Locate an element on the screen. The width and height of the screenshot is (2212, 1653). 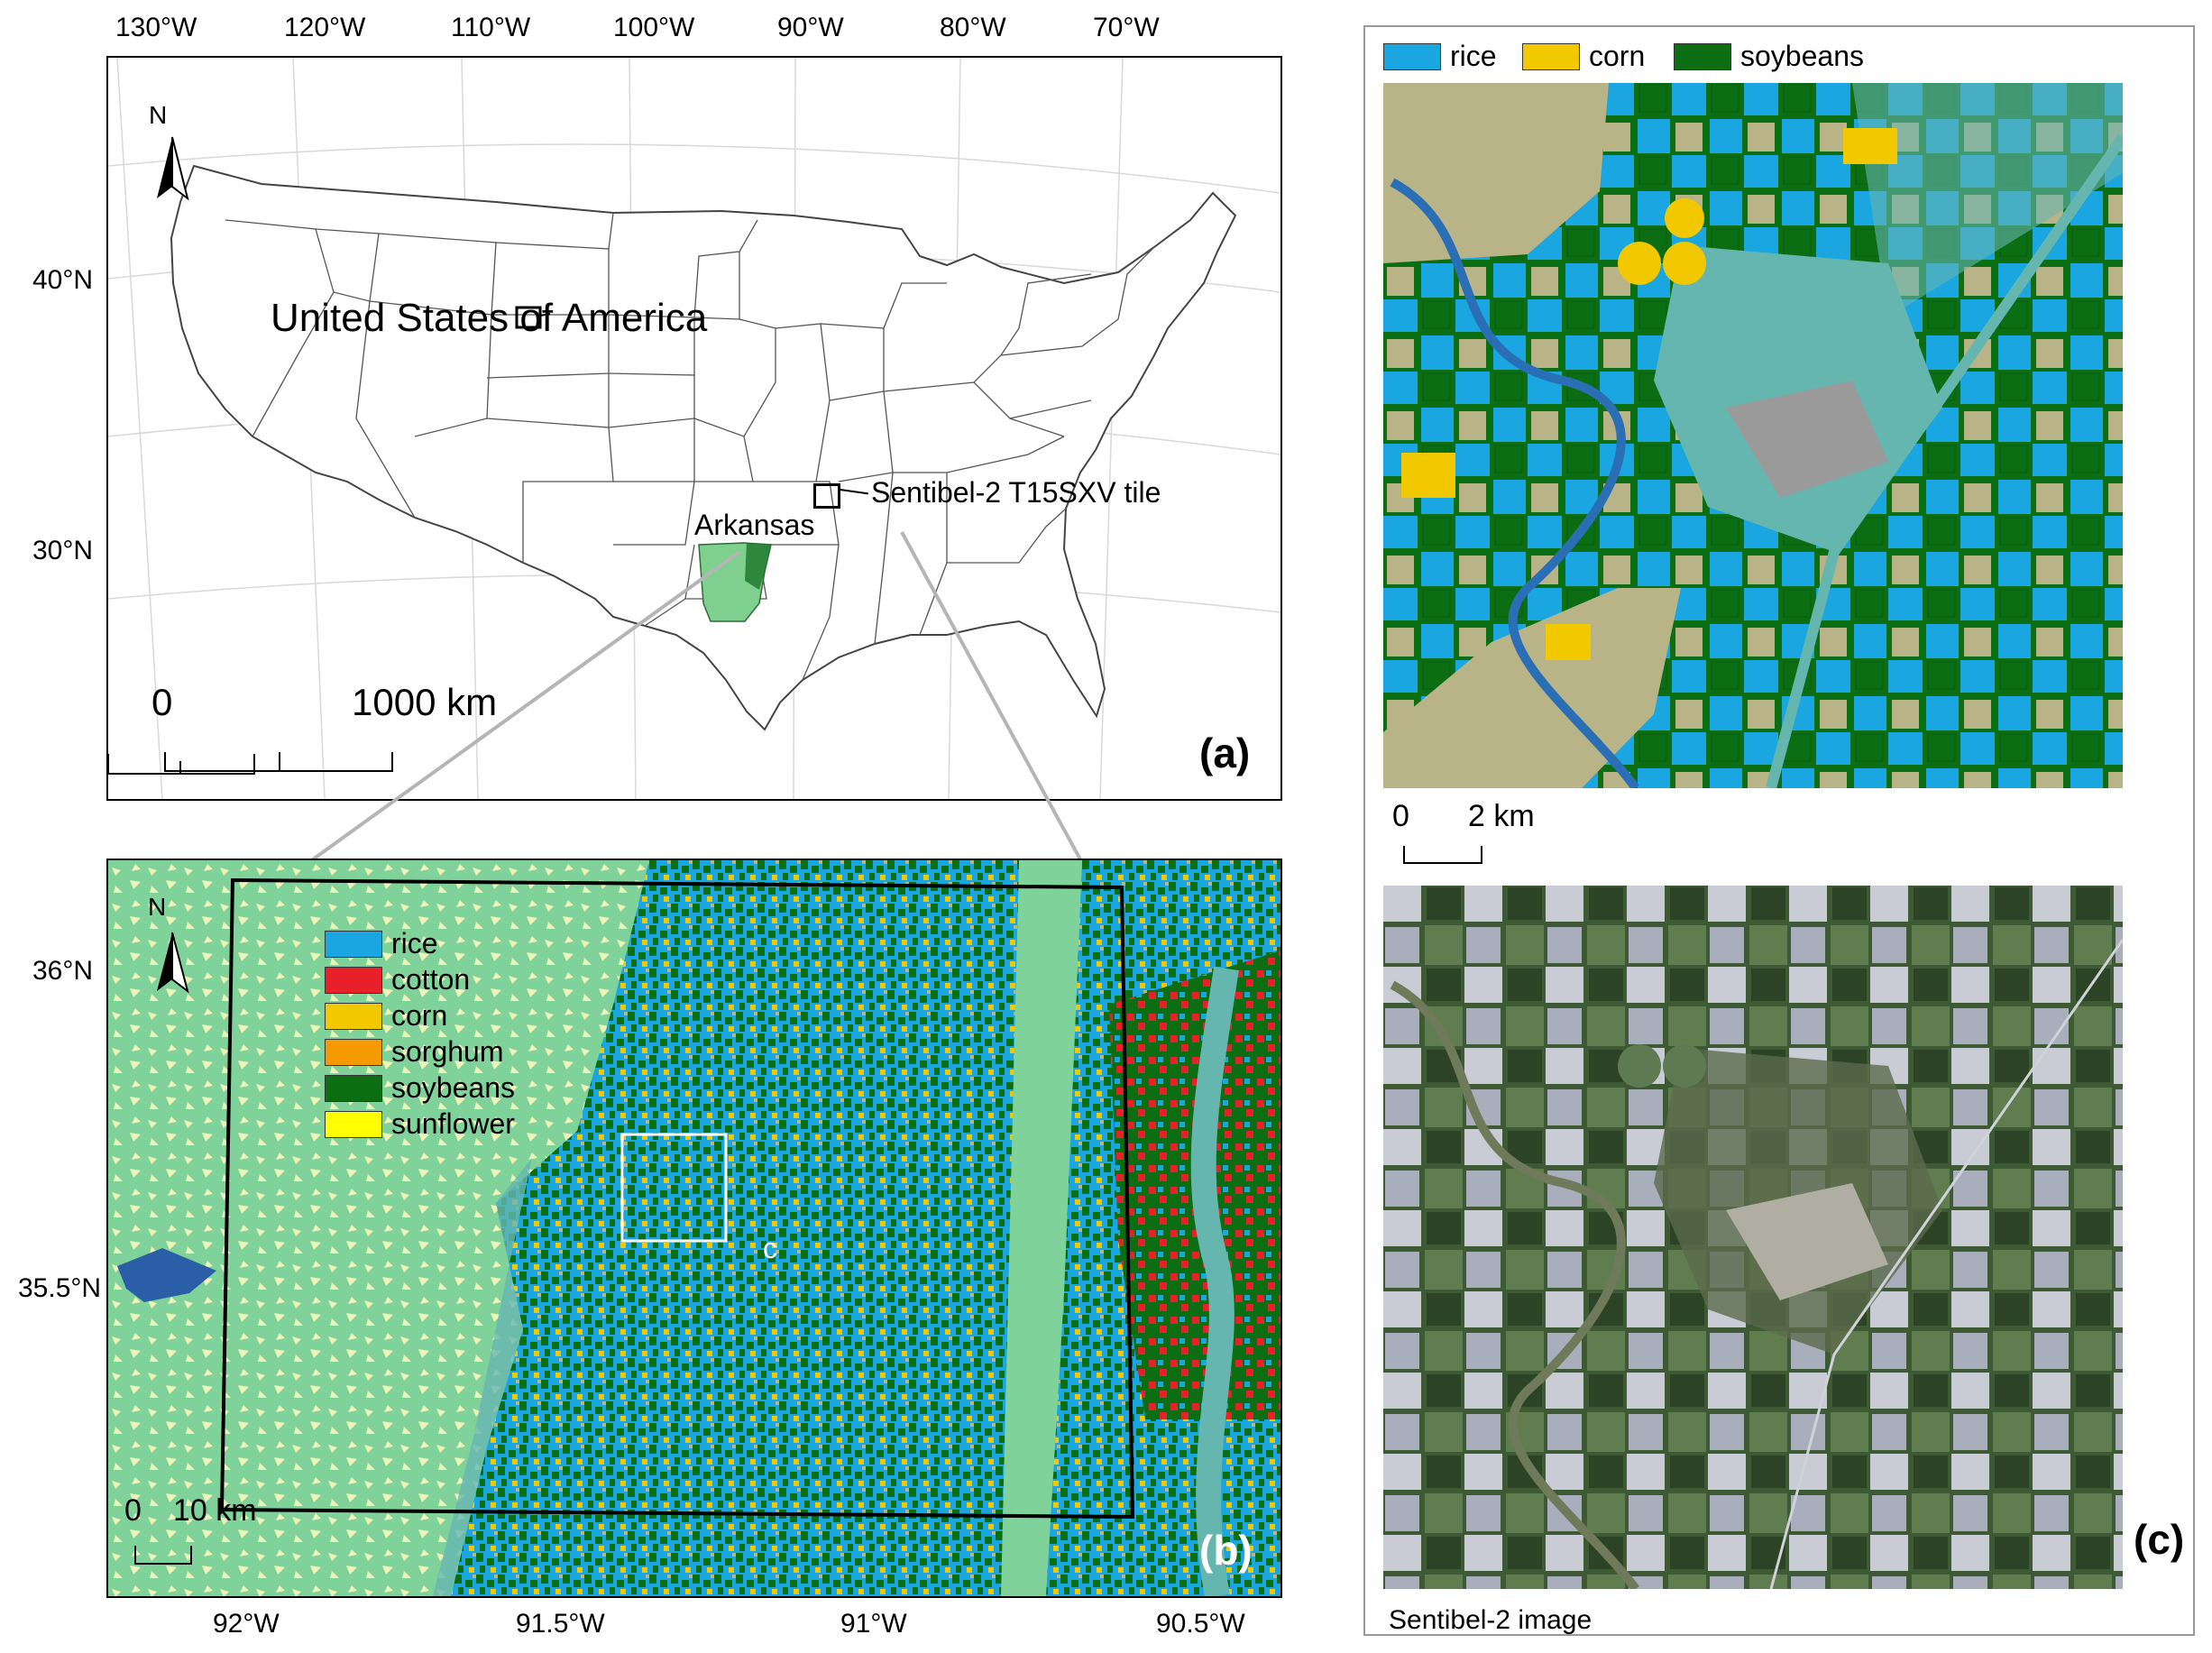
legend-item: sunflower is located at coordinates (420, 1124).